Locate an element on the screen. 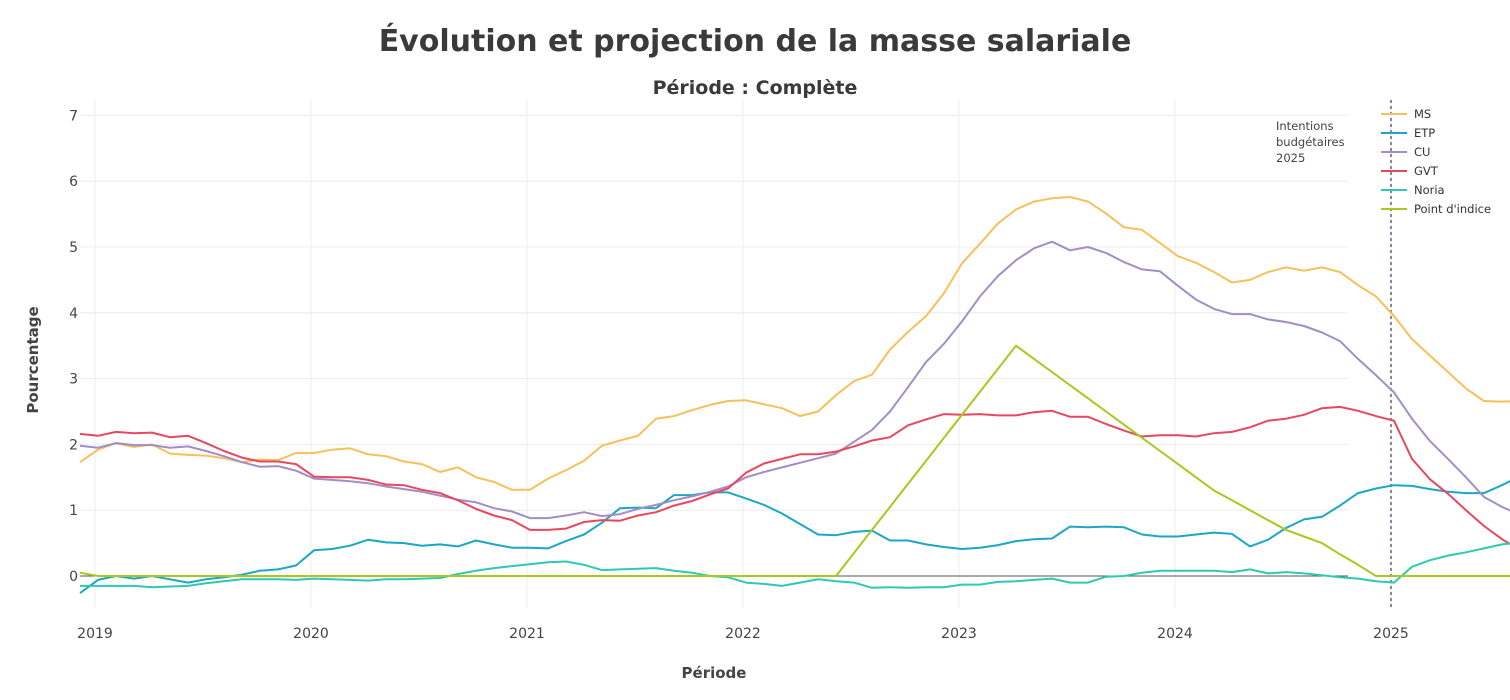 The width and height of the screenshot is (1510, 700). y-tick-label: 6 is located at coordinates (73, 182).